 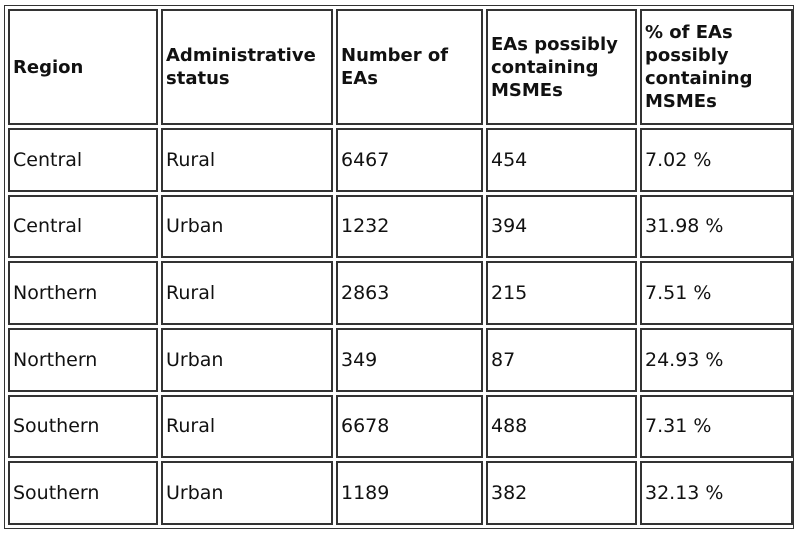 I want to click on table-cell: 1232, so click(x=409, y=226).